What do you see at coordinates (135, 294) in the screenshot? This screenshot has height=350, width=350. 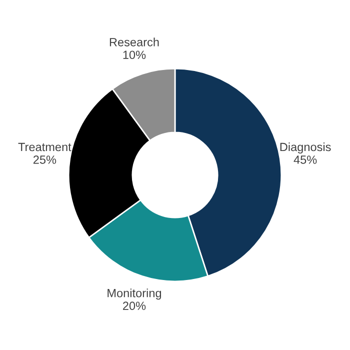 I see `slice-label: Monitoring` at bounding box center [135, 294].